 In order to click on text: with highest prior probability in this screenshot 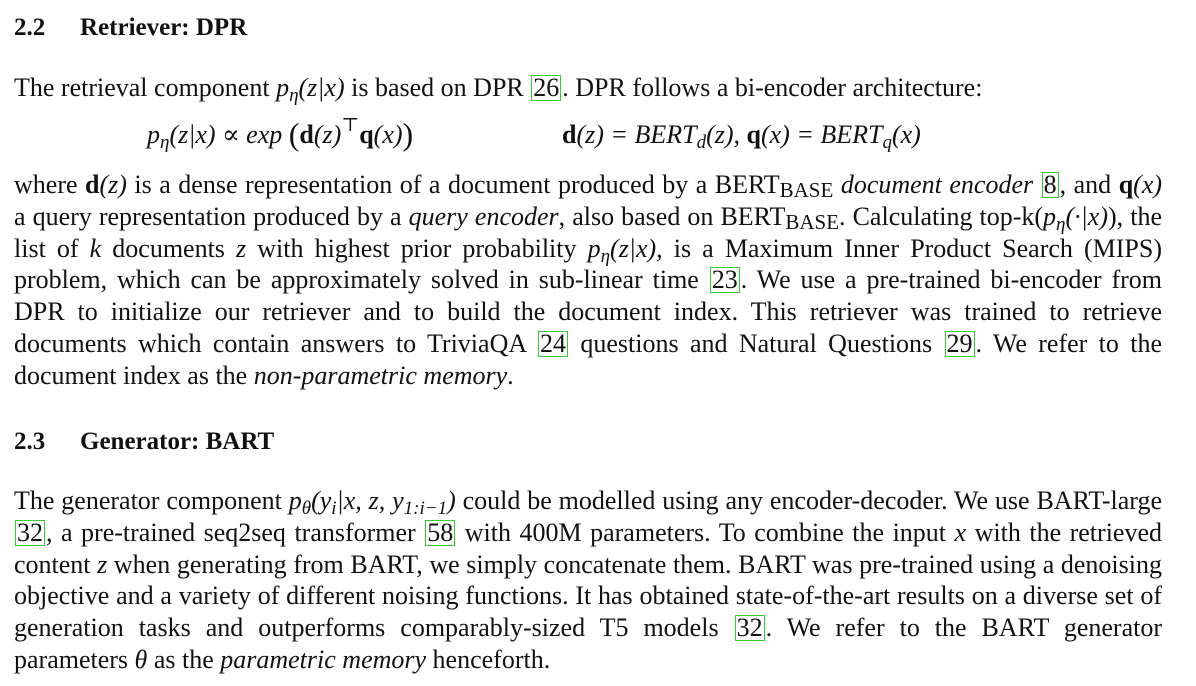, I will do `click(417, 248)`.